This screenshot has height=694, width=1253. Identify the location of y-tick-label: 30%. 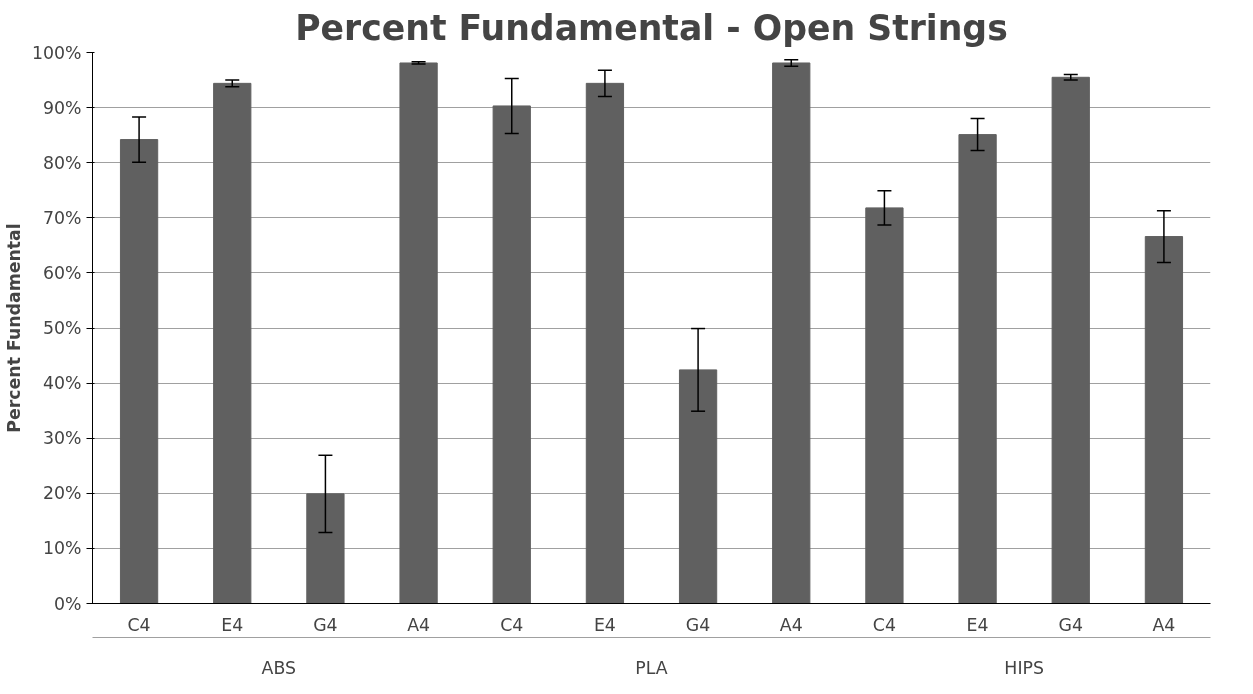
(62, 438).